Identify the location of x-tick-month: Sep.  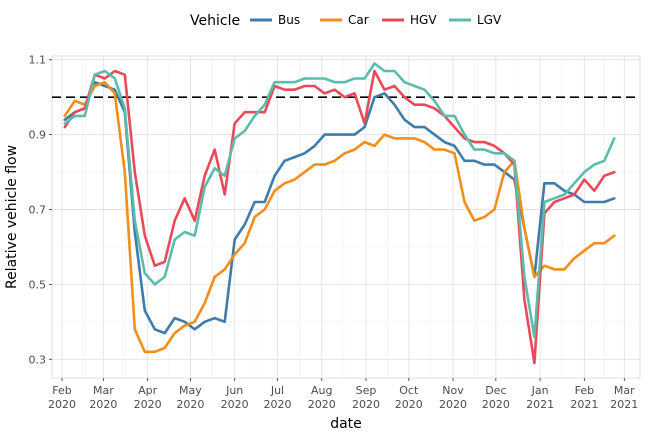
(366, 390).